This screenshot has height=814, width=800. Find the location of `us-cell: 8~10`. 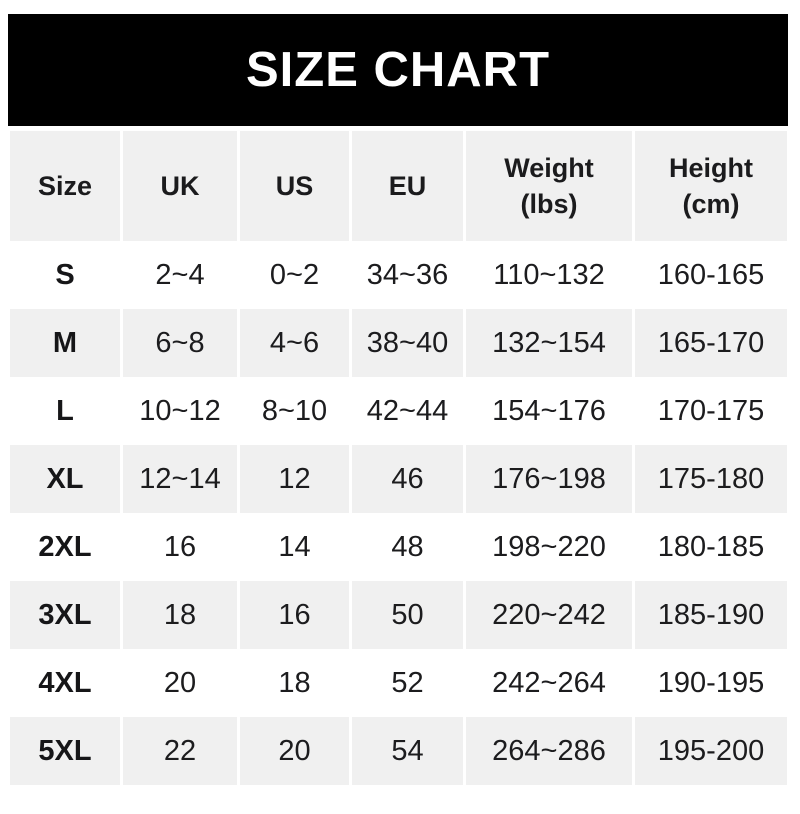

us-cell: 8~10 is located at coordinates (294, 411).